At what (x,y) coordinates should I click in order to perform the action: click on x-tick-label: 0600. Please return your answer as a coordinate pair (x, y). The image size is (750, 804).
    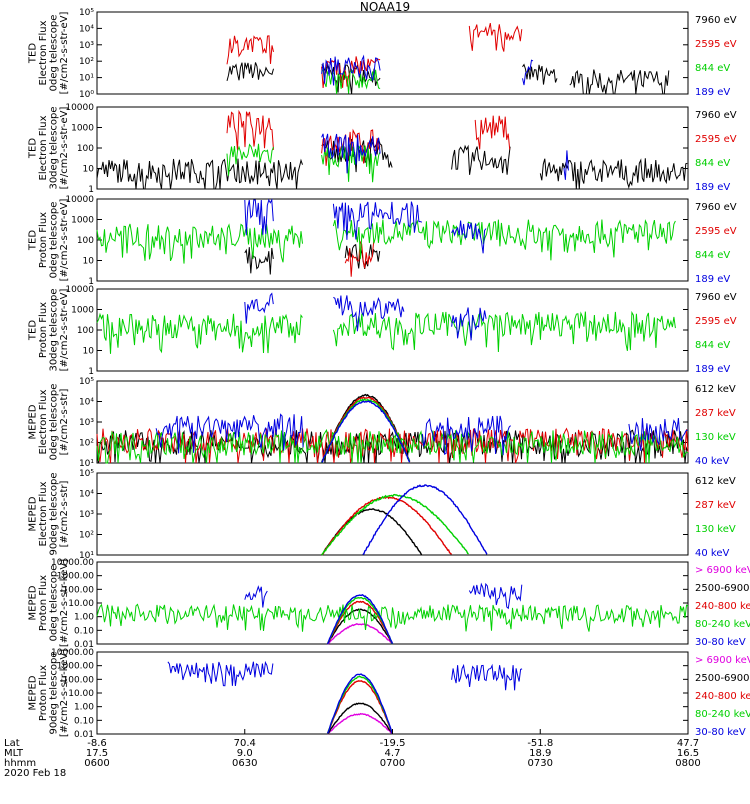
    Looking at the image, I should click on (96, 763).